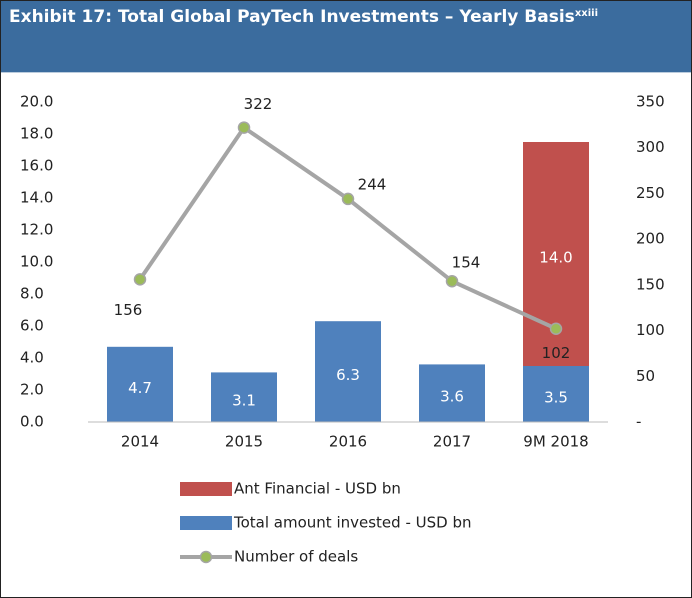  Describe the element at coordinates (650, 284) in the screenshot. I see `y2-tick-label: 150` at that location.